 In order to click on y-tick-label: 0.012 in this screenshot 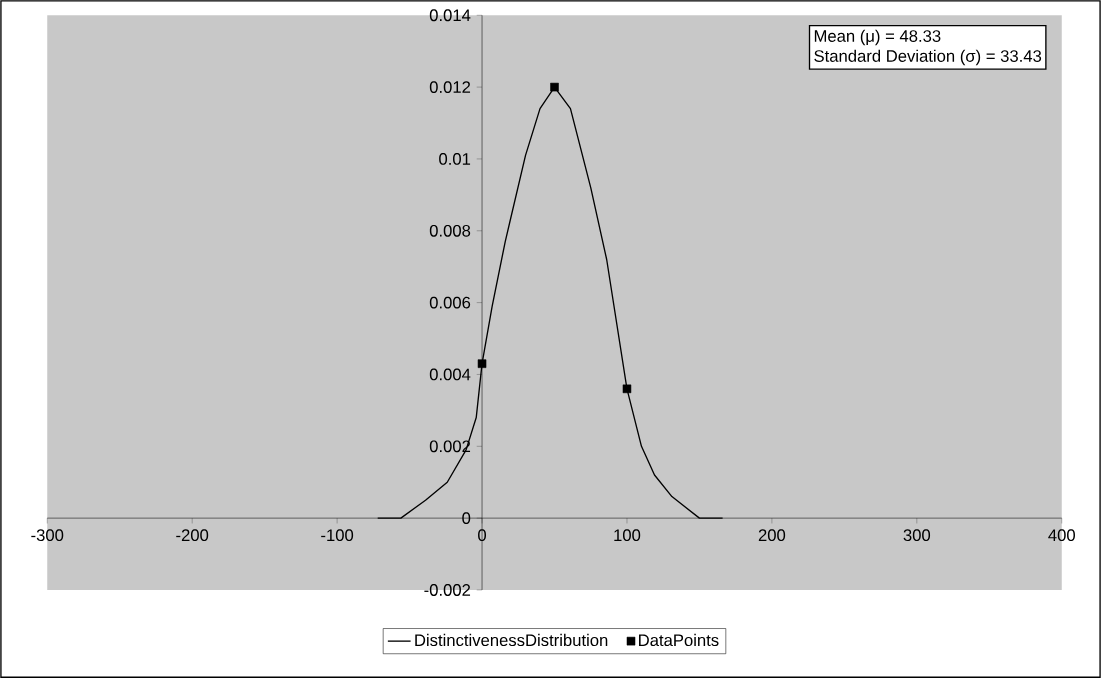, I will do `click(450, 87)`.